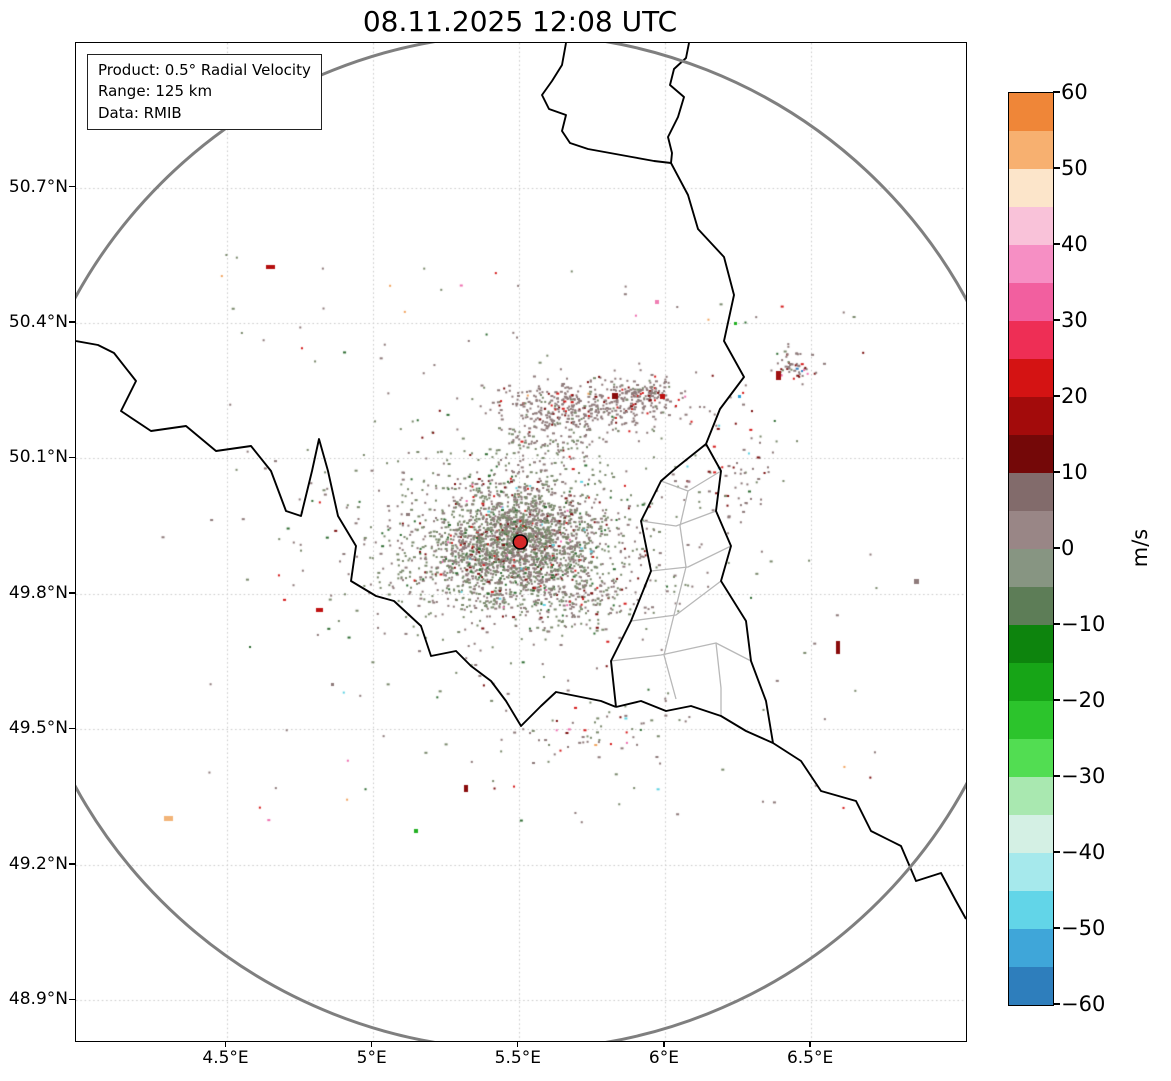 The height and width of the screenshot is (1081, 1171). What do you see at coordinates (38, 321) in the screenshot?
I see `y-tick-label: 50.4°N` at bounding box center [38, 321].